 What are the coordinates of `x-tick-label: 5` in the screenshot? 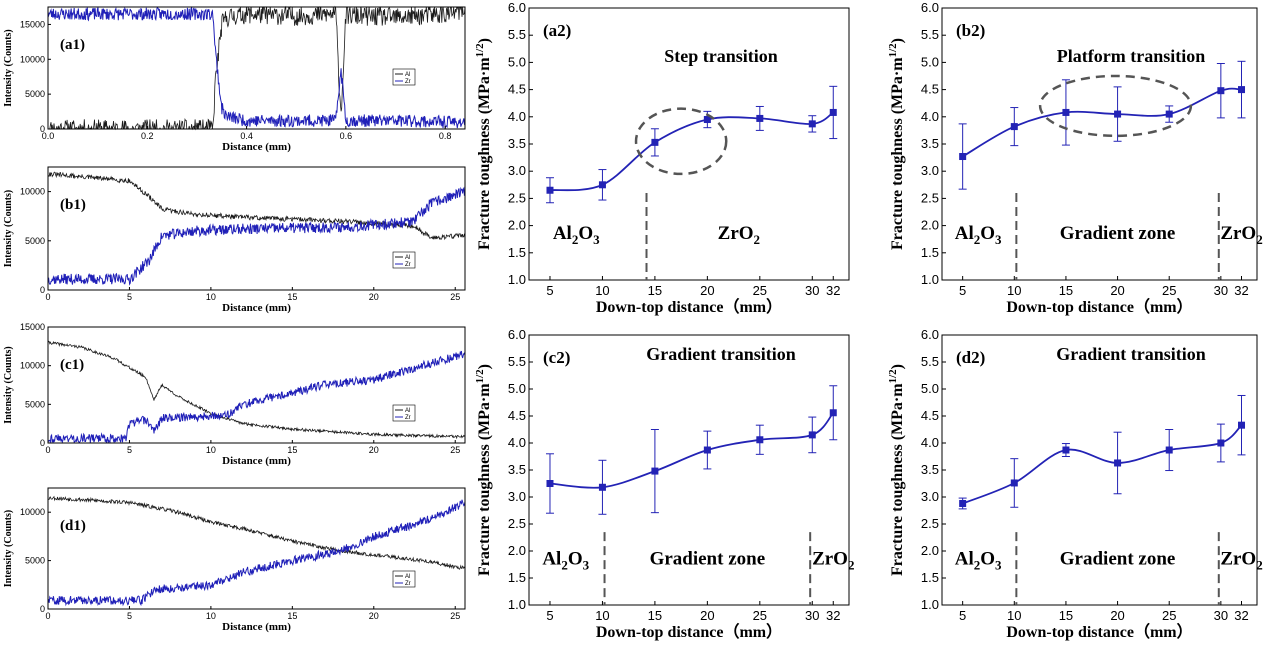 It's located at (962, 615).